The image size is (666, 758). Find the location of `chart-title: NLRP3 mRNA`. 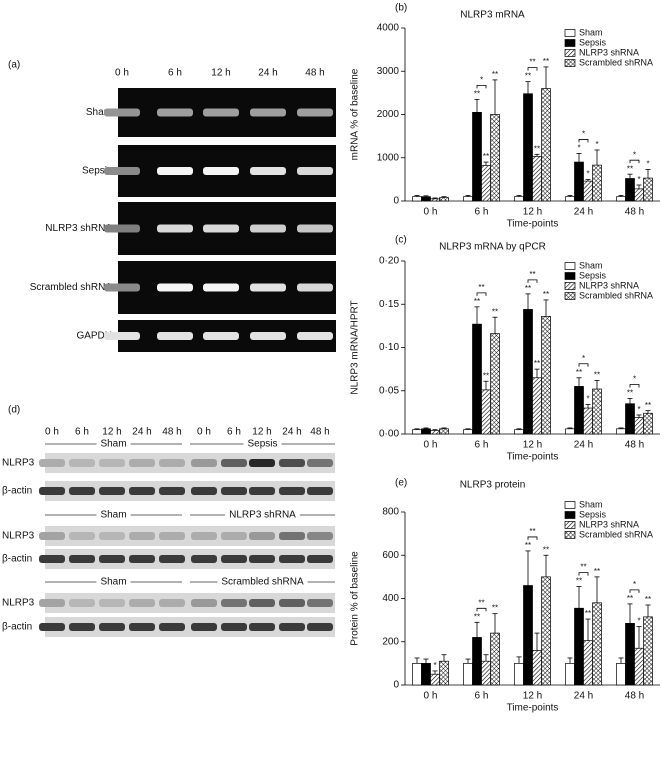

chart-title: NLRP3 mRNA is located at coordinates (492, 15).